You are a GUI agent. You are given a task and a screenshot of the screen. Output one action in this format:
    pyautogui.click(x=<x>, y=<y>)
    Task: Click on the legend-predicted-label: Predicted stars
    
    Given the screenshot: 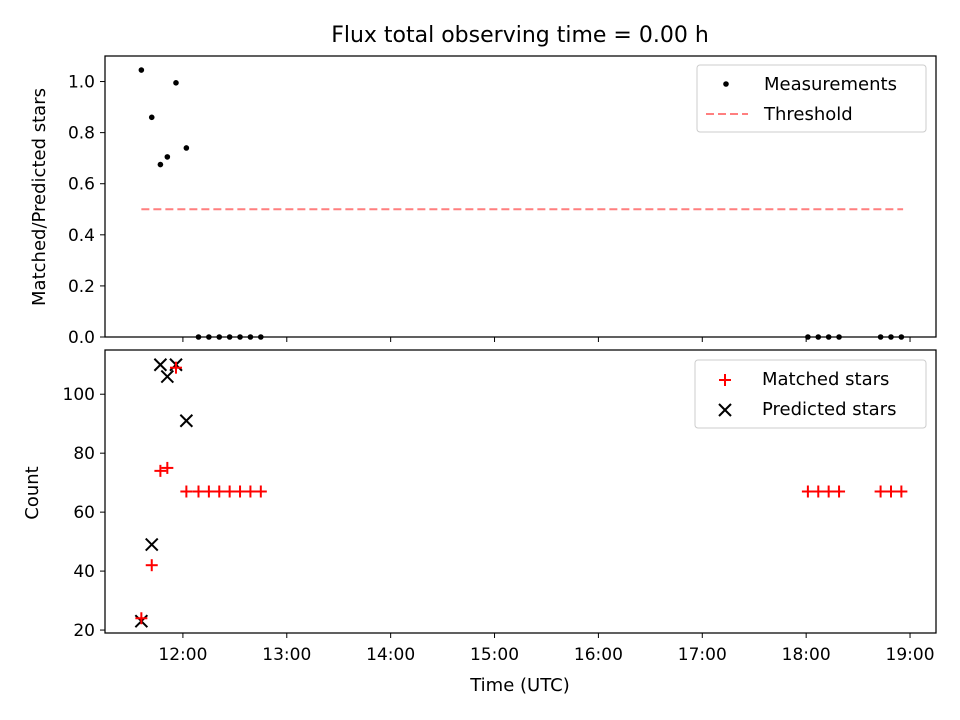 What is the action you would take?
    pyautogui.click(x=829, y=409)
    